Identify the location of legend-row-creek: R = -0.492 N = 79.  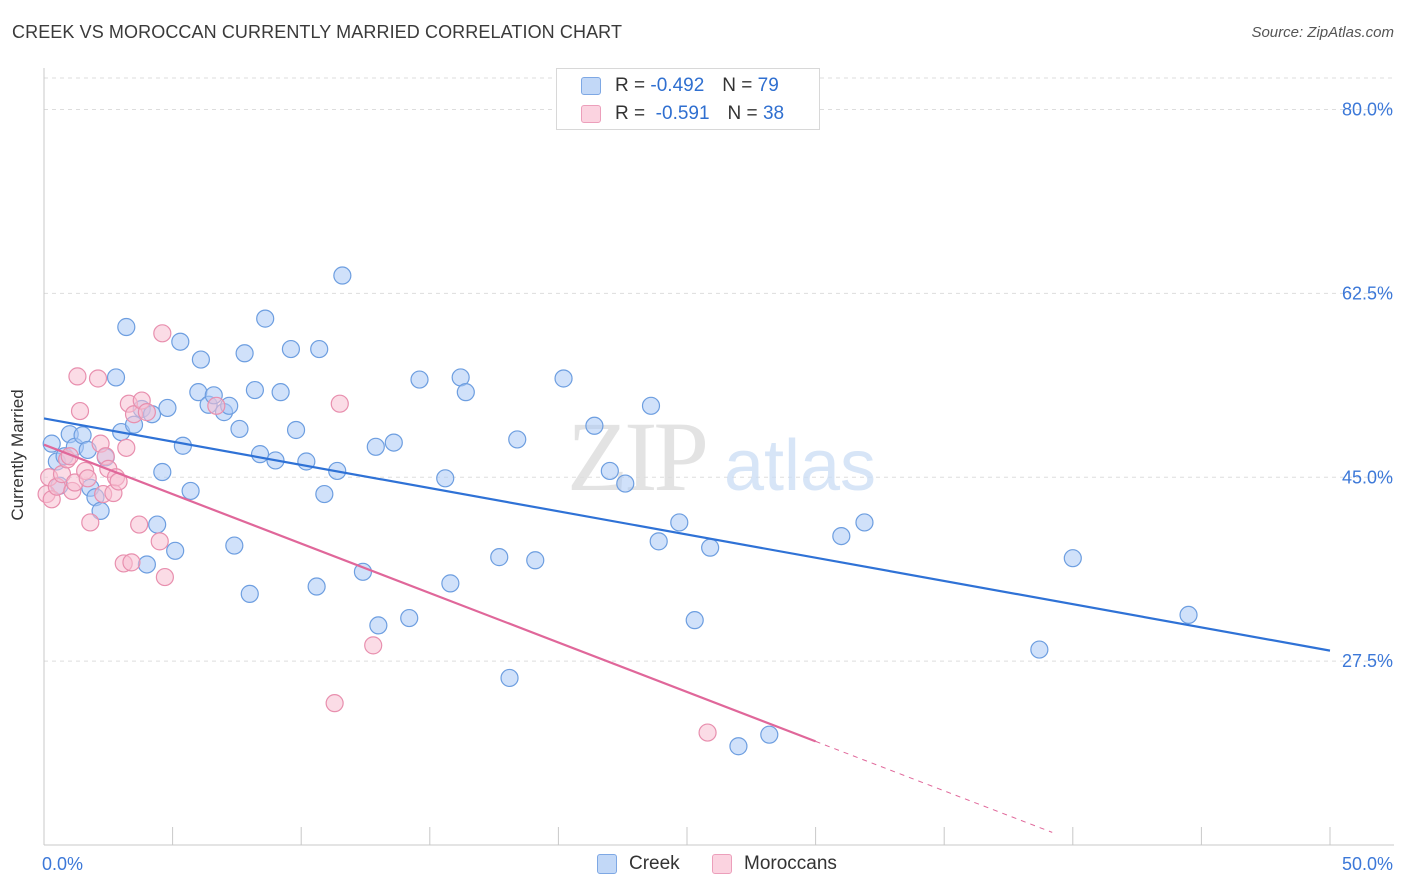
(680, 86).